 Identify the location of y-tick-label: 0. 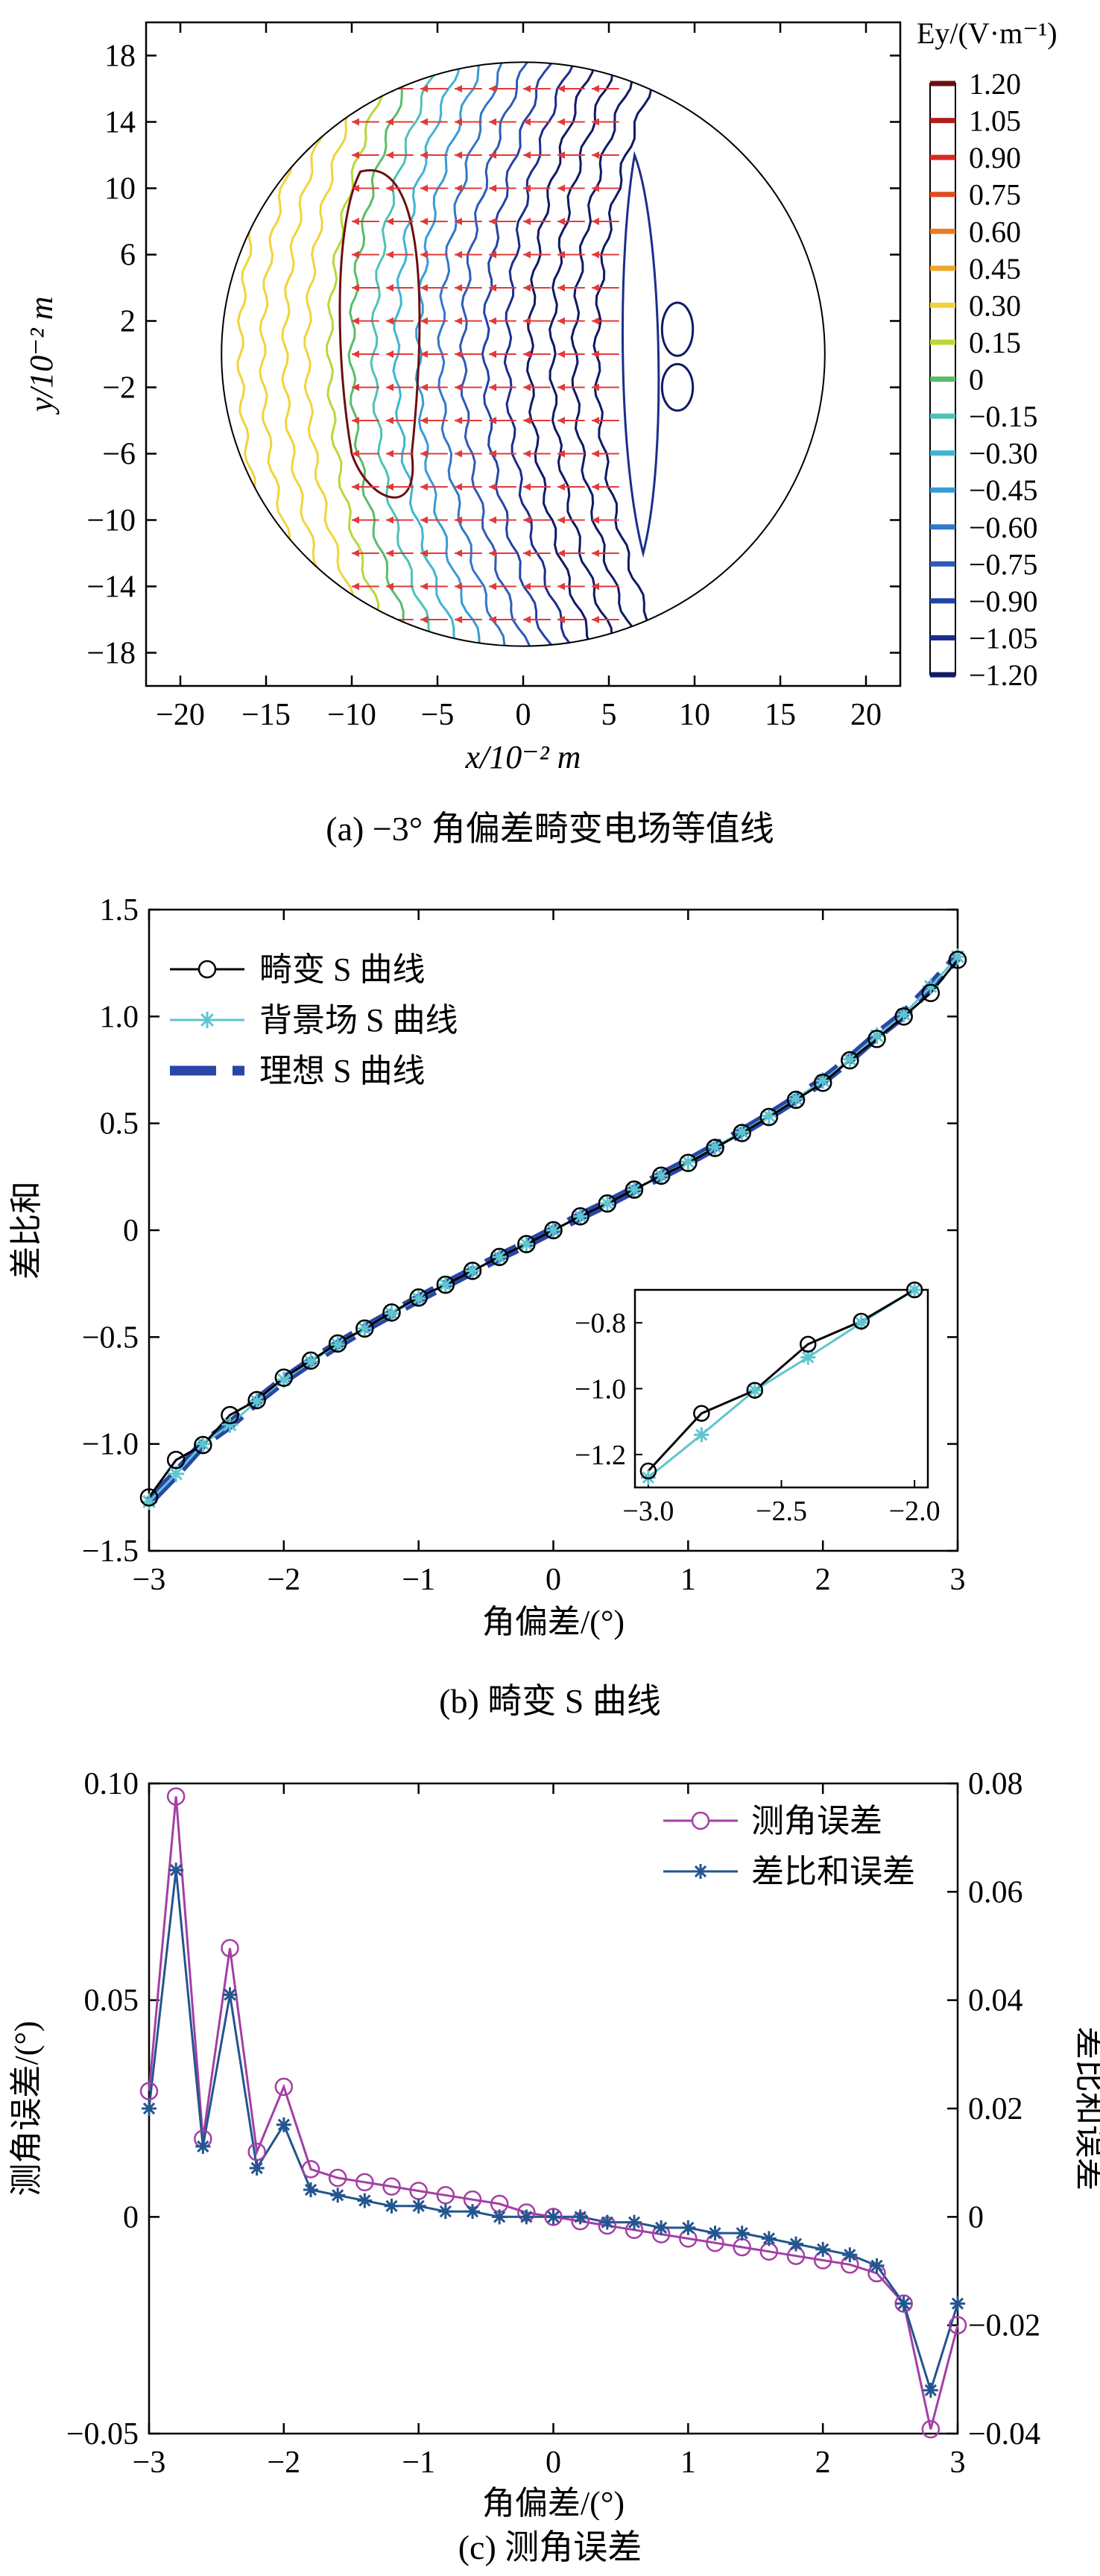
(131, 1231).